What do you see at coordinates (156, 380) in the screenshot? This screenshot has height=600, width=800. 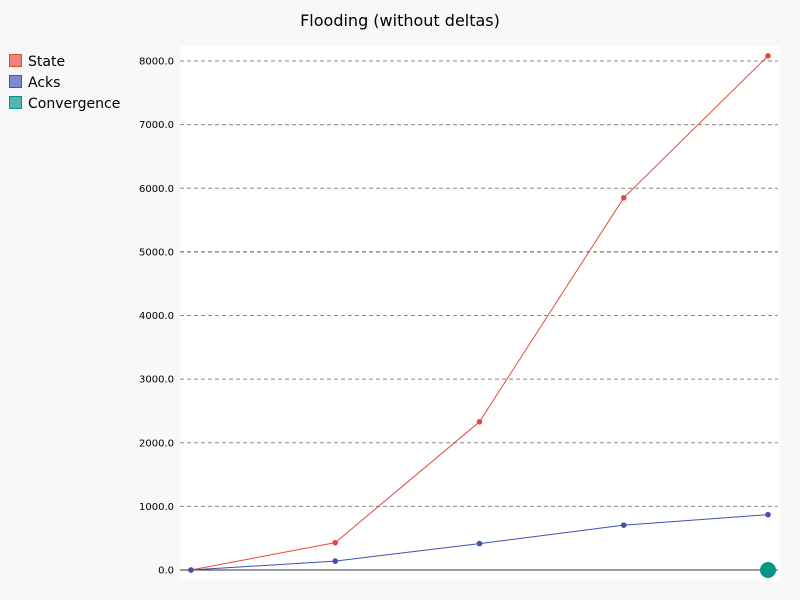 I see `y-tick-label: 3000.0` at bounding box center [156, 380].